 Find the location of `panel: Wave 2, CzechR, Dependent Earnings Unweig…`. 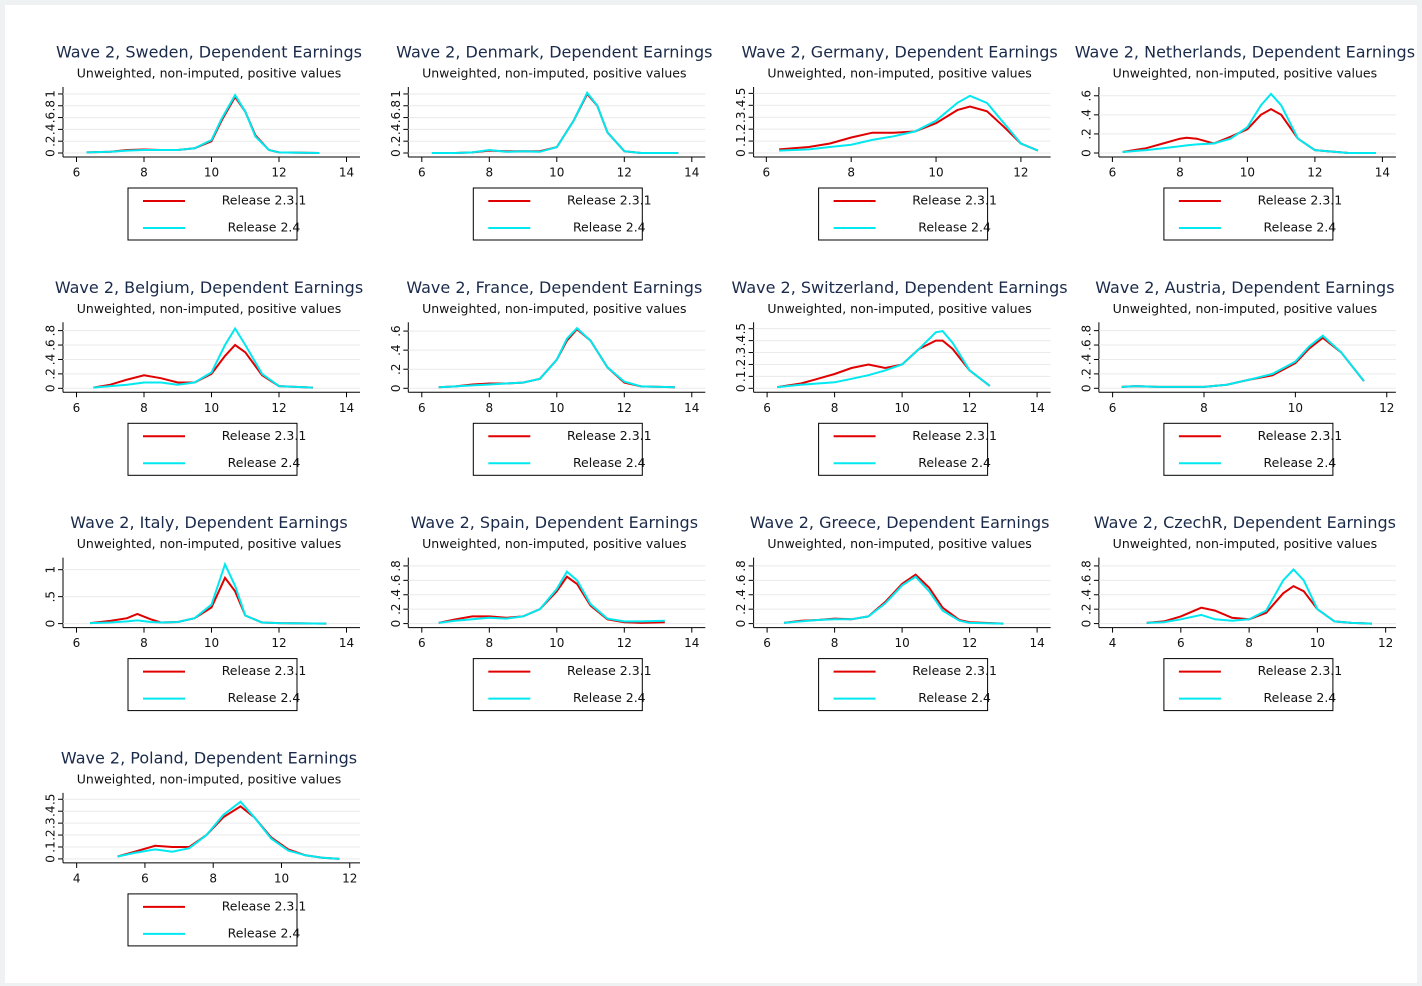

panel: Wave 2, CzechR, Dependent Earnings Unweig… is located at coordinates (1237, 612).